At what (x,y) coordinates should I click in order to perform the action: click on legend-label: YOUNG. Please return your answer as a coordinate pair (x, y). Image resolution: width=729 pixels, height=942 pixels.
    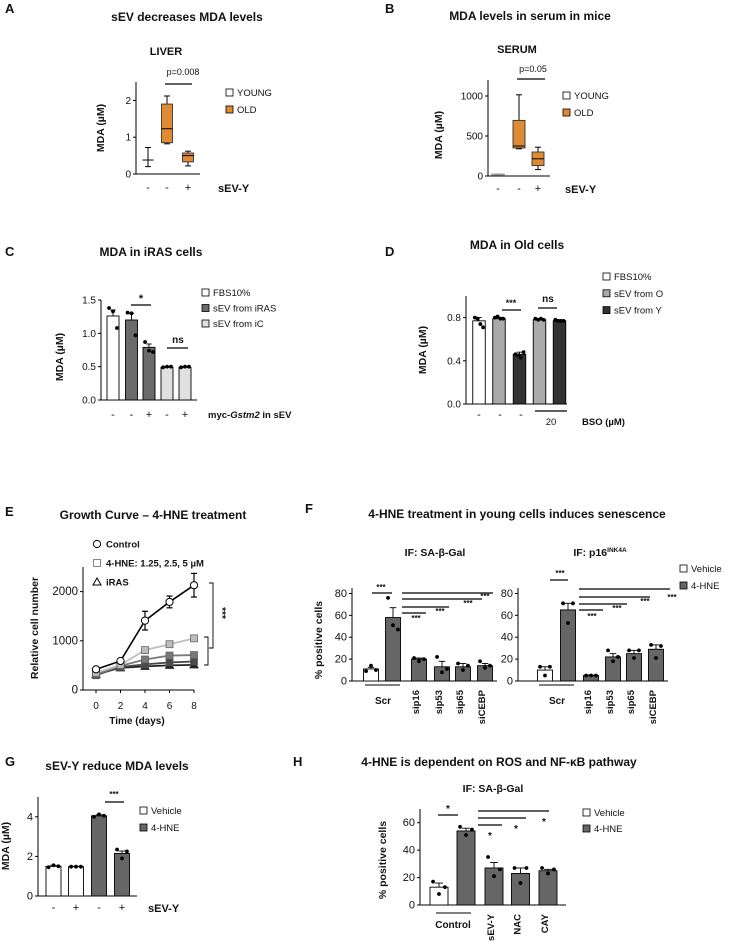
    Looking at the image, I should click on (254, 93).